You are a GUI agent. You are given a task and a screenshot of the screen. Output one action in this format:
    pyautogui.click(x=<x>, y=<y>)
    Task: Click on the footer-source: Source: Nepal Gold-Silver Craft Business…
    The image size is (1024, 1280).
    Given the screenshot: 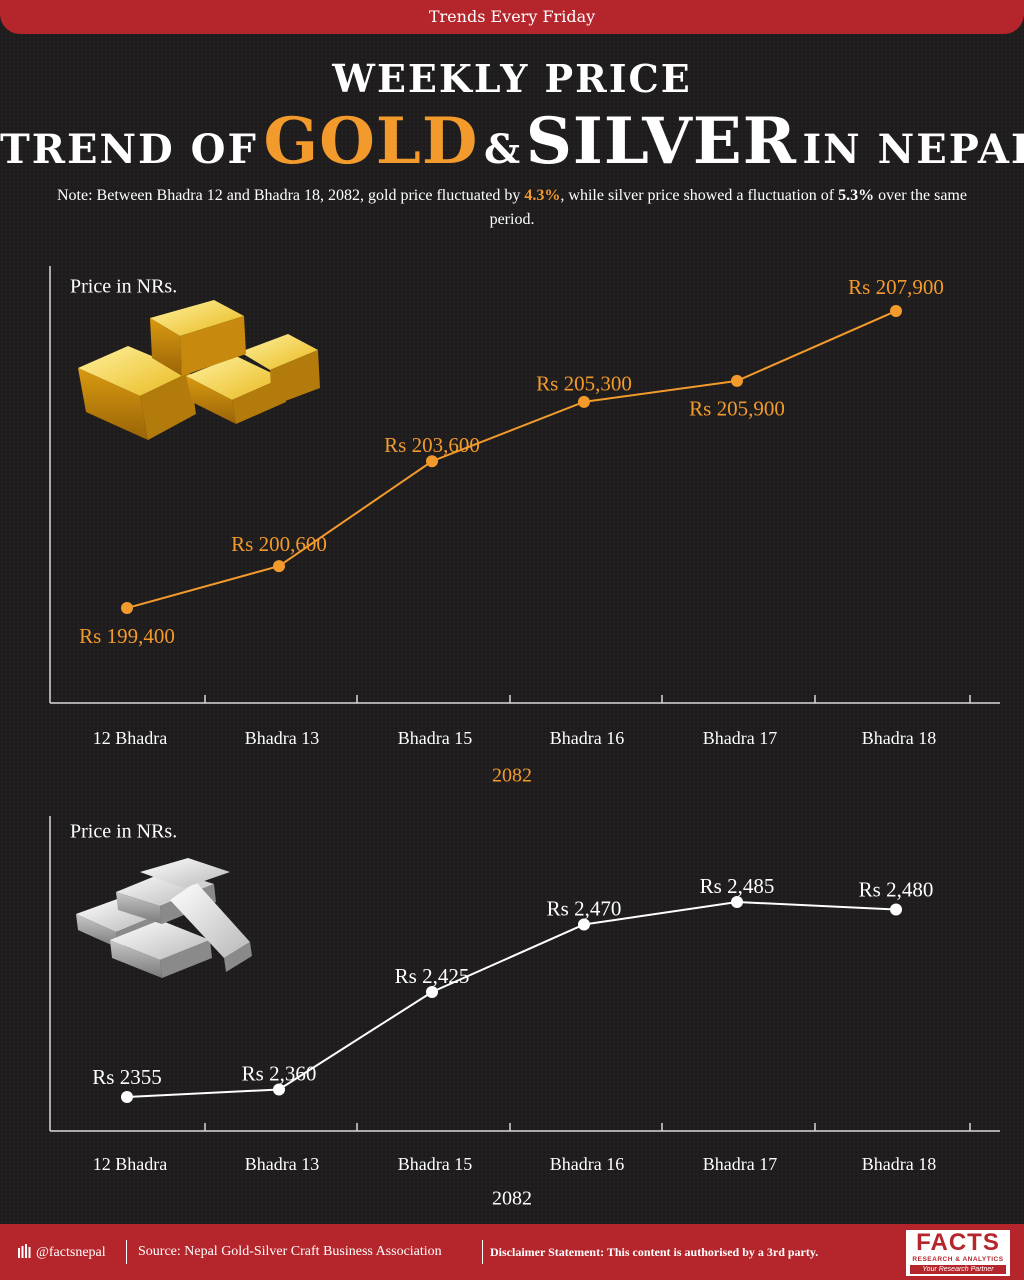 What is the action you would take?
    pyautogui.click(x=290, y=1251)
    